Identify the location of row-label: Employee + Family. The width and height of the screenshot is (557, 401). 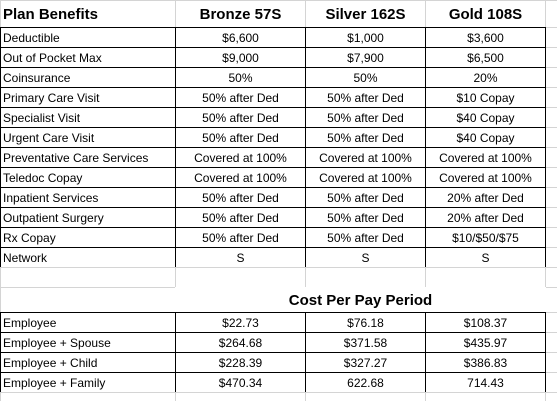
(88, 382).